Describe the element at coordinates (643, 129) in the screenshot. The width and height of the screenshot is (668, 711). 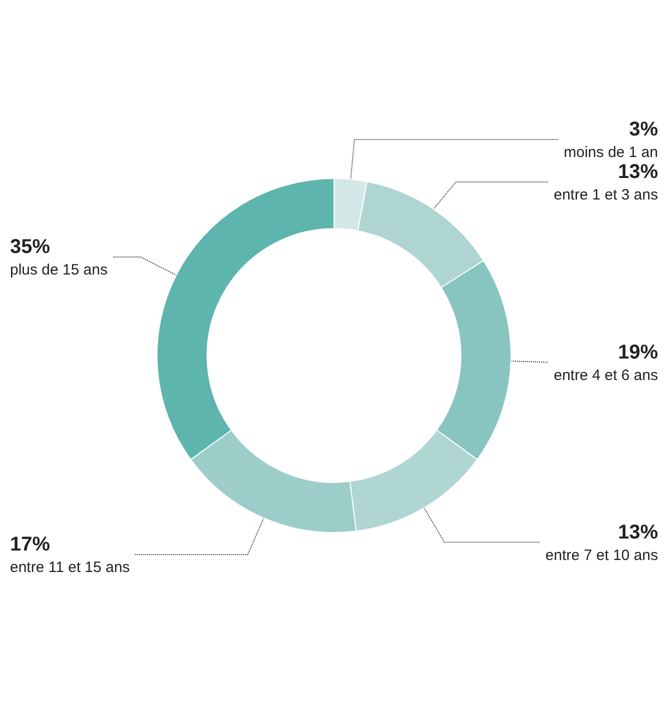
I see `data-label: 3%` at that location.